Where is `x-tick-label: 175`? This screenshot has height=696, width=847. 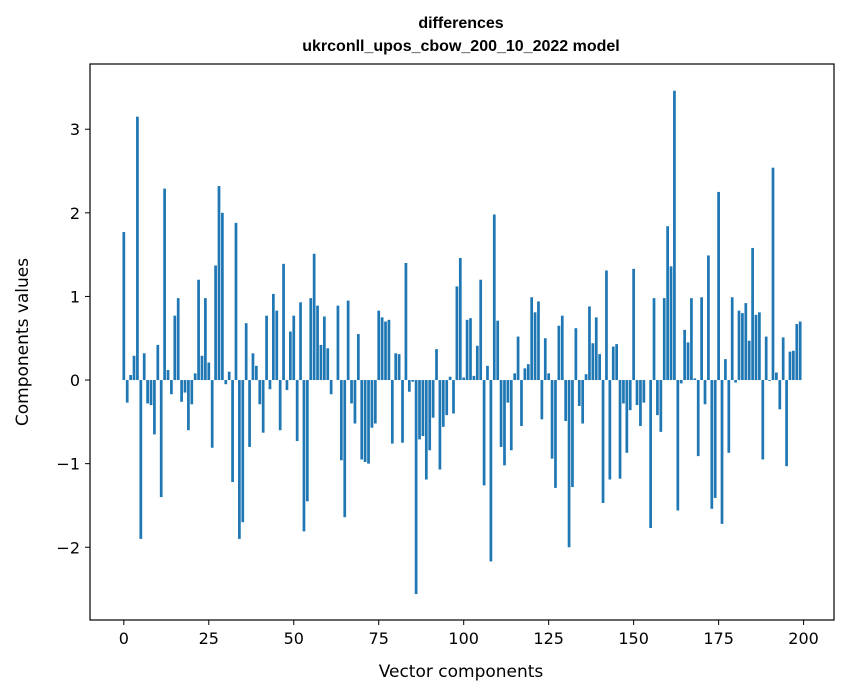
x-tick-label: 175 is located at coordinates (718, 638).